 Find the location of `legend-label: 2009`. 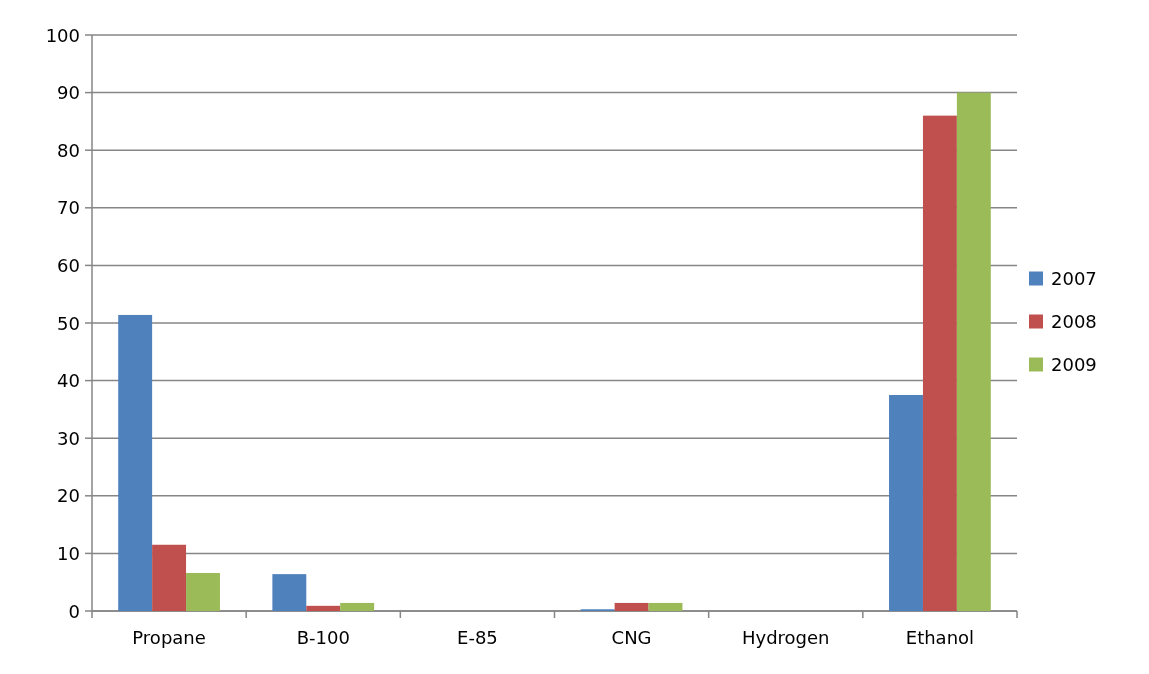

legend-label: 2009 is located at coordinates (1074, 364).